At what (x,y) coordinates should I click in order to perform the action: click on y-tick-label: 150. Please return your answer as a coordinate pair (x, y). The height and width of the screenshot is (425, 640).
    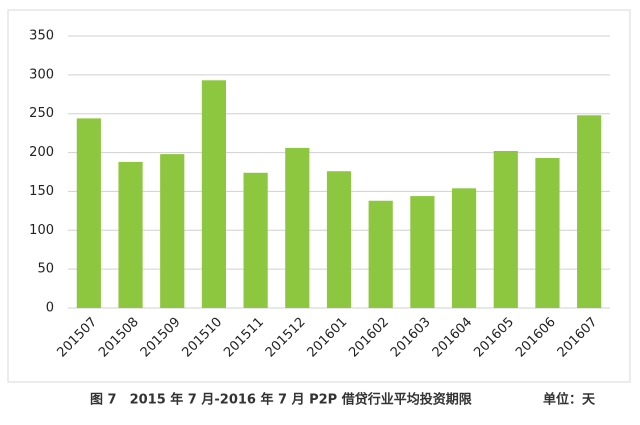
    Looking at the image, I should click on (41, 191).